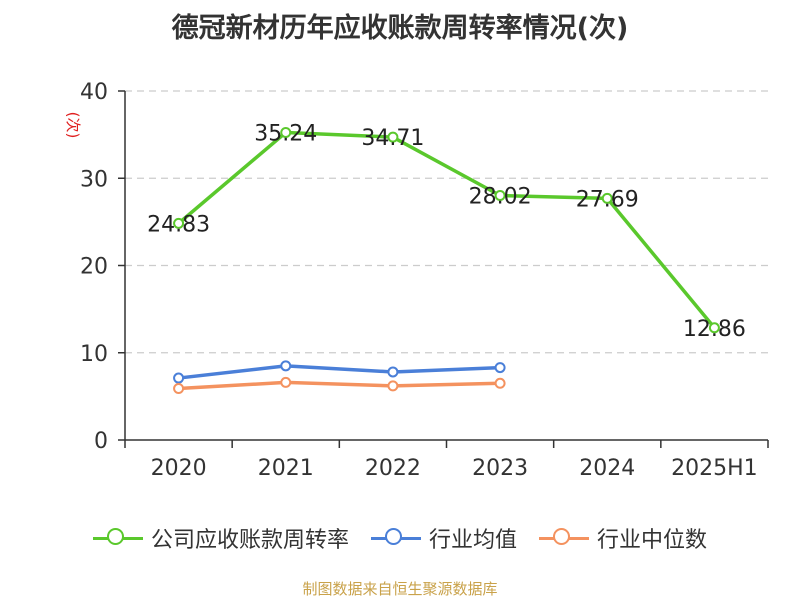  I want to click on data-label: 35.24, so click(285, 134).